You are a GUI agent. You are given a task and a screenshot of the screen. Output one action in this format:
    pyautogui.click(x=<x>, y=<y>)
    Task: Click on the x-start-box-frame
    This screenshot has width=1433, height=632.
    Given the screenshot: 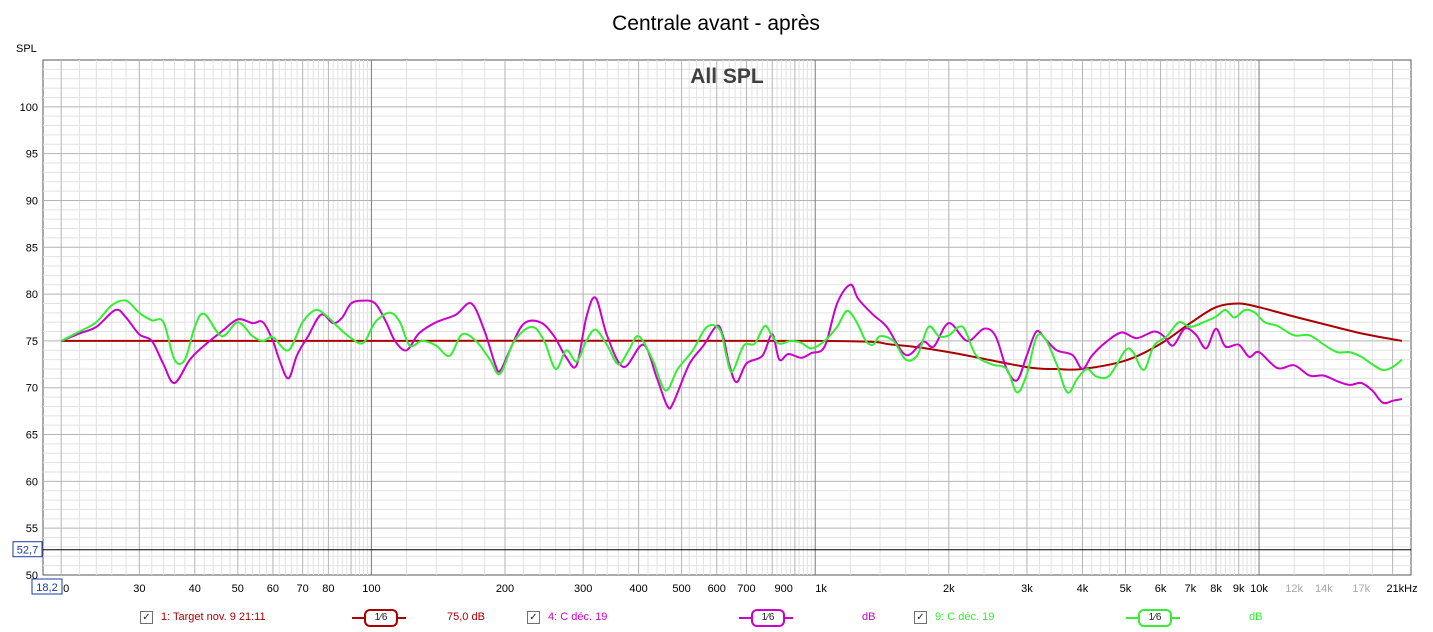 What is the action you would take?
    pyautogui.click(x=47, y=586)
    